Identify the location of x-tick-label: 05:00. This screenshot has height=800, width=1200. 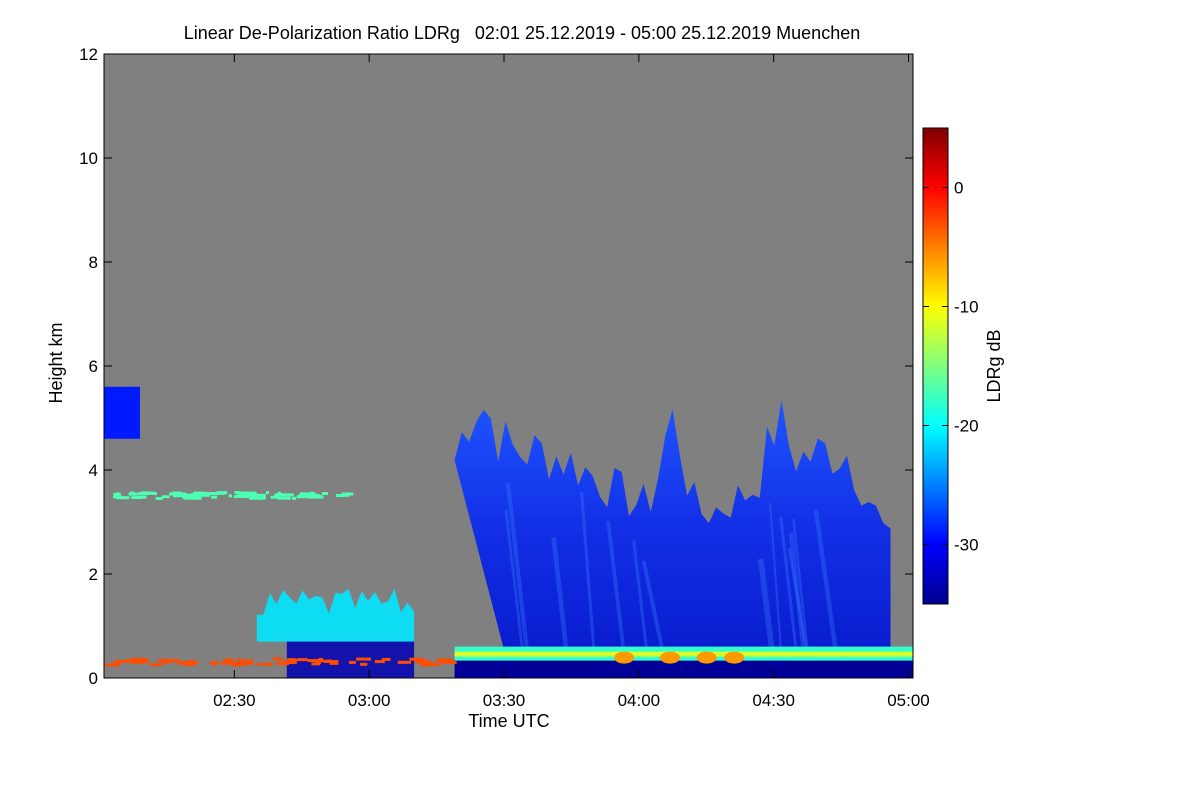
(908, 700).